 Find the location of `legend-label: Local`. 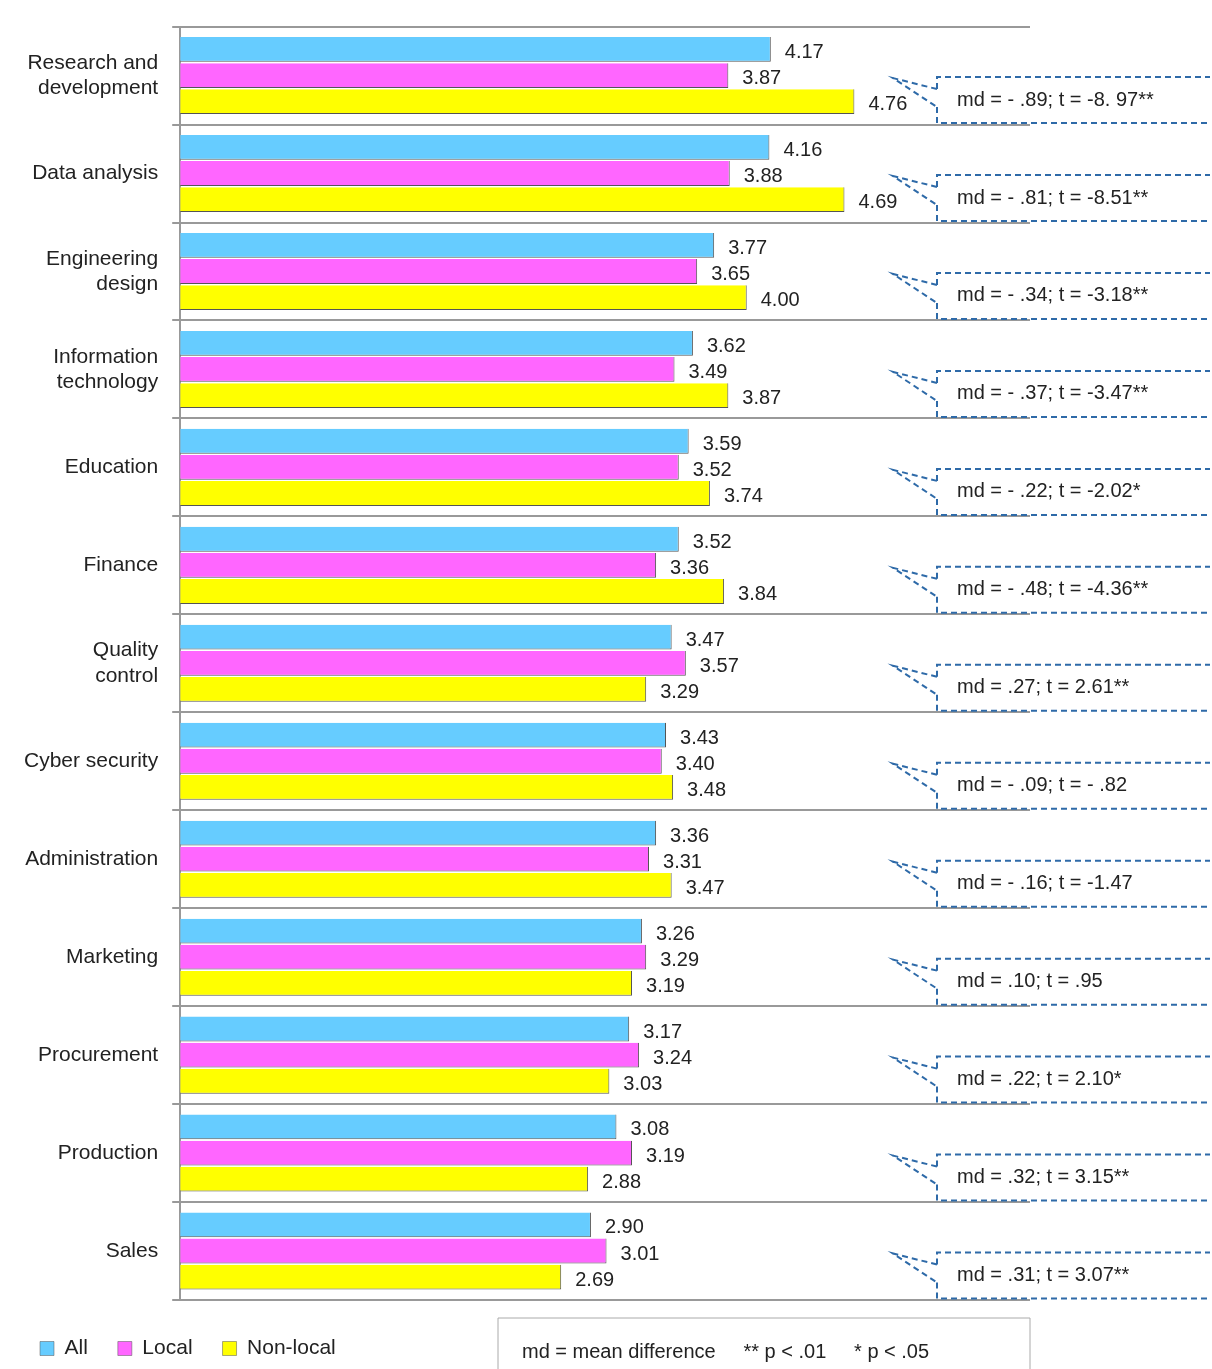

legend-label: Local is located at coordinates (167, 1347).